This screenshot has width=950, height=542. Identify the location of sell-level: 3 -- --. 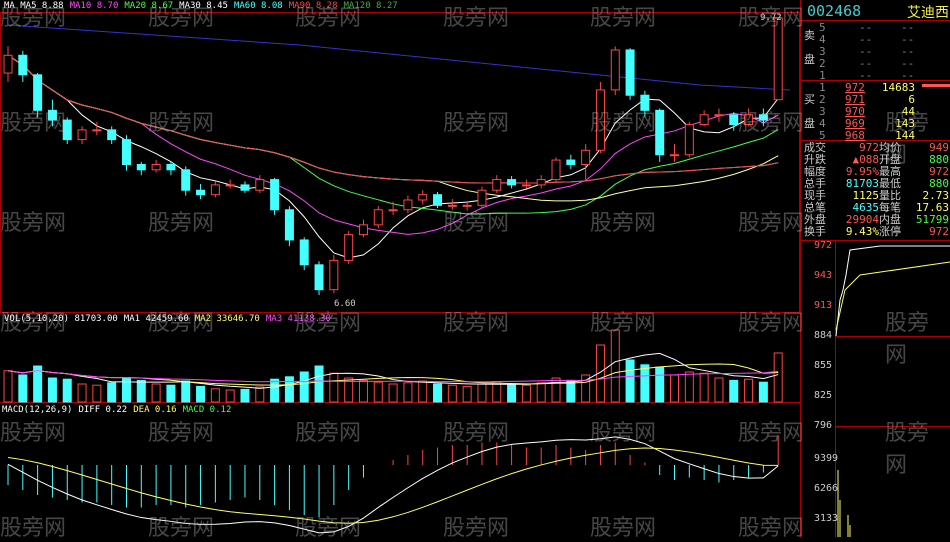
(875, 52).